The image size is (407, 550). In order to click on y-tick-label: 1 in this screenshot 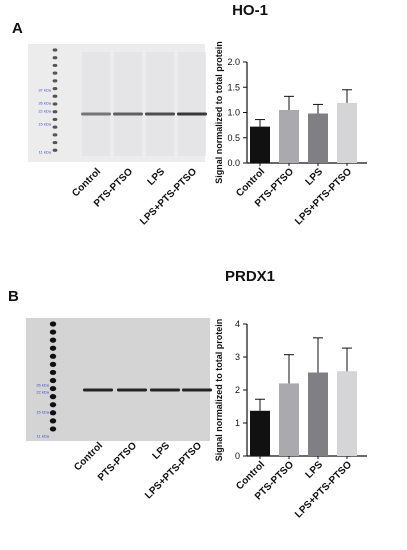, I will do `click(237, 423)`.